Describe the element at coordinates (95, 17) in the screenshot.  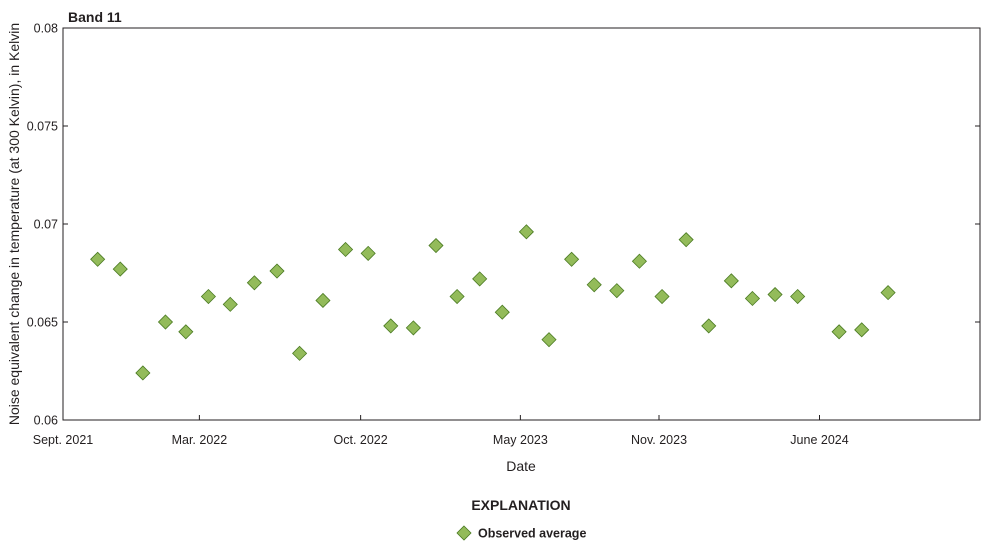
I see `chart-title: Band 11` at that location.